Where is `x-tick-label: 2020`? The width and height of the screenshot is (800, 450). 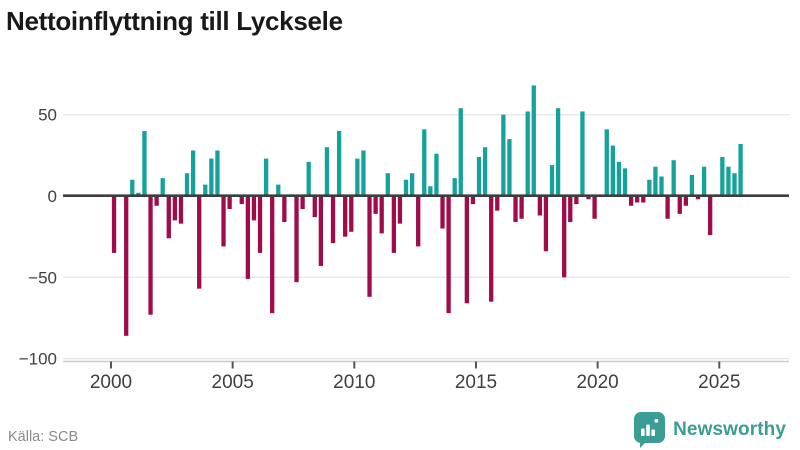 x-tick-label: 2020 is located at coordinates (597, 382).